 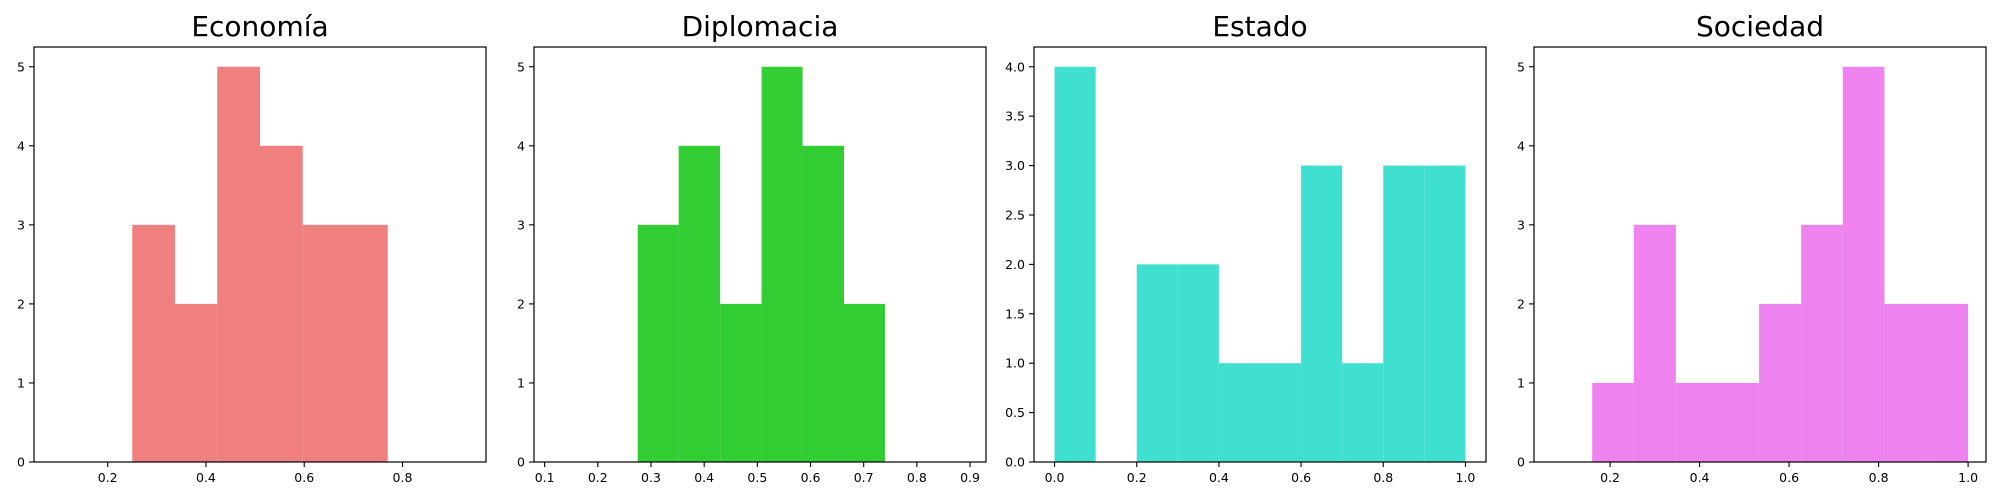 I want to click on x-tick-label: 0.3, so click(x=651, y=477).